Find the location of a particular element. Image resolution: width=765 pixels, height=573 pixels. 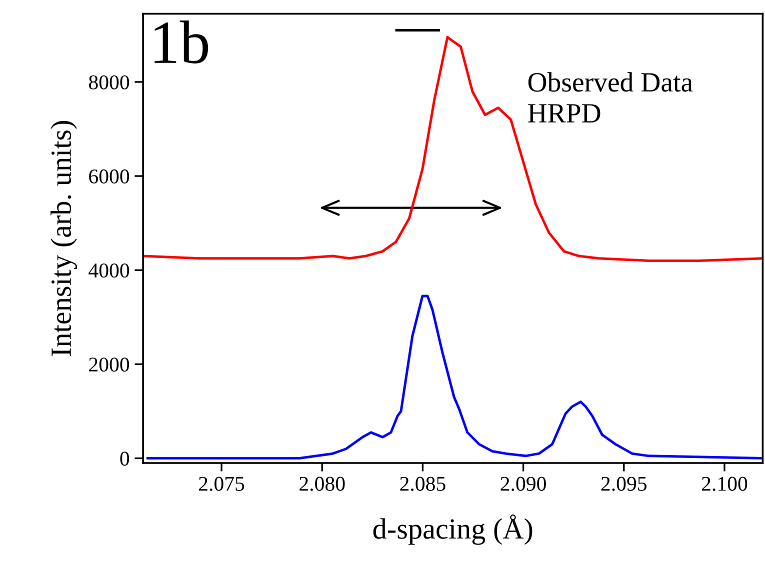

y-axis-title: Intensity (arb. units) is located at coordinates (64, 238).